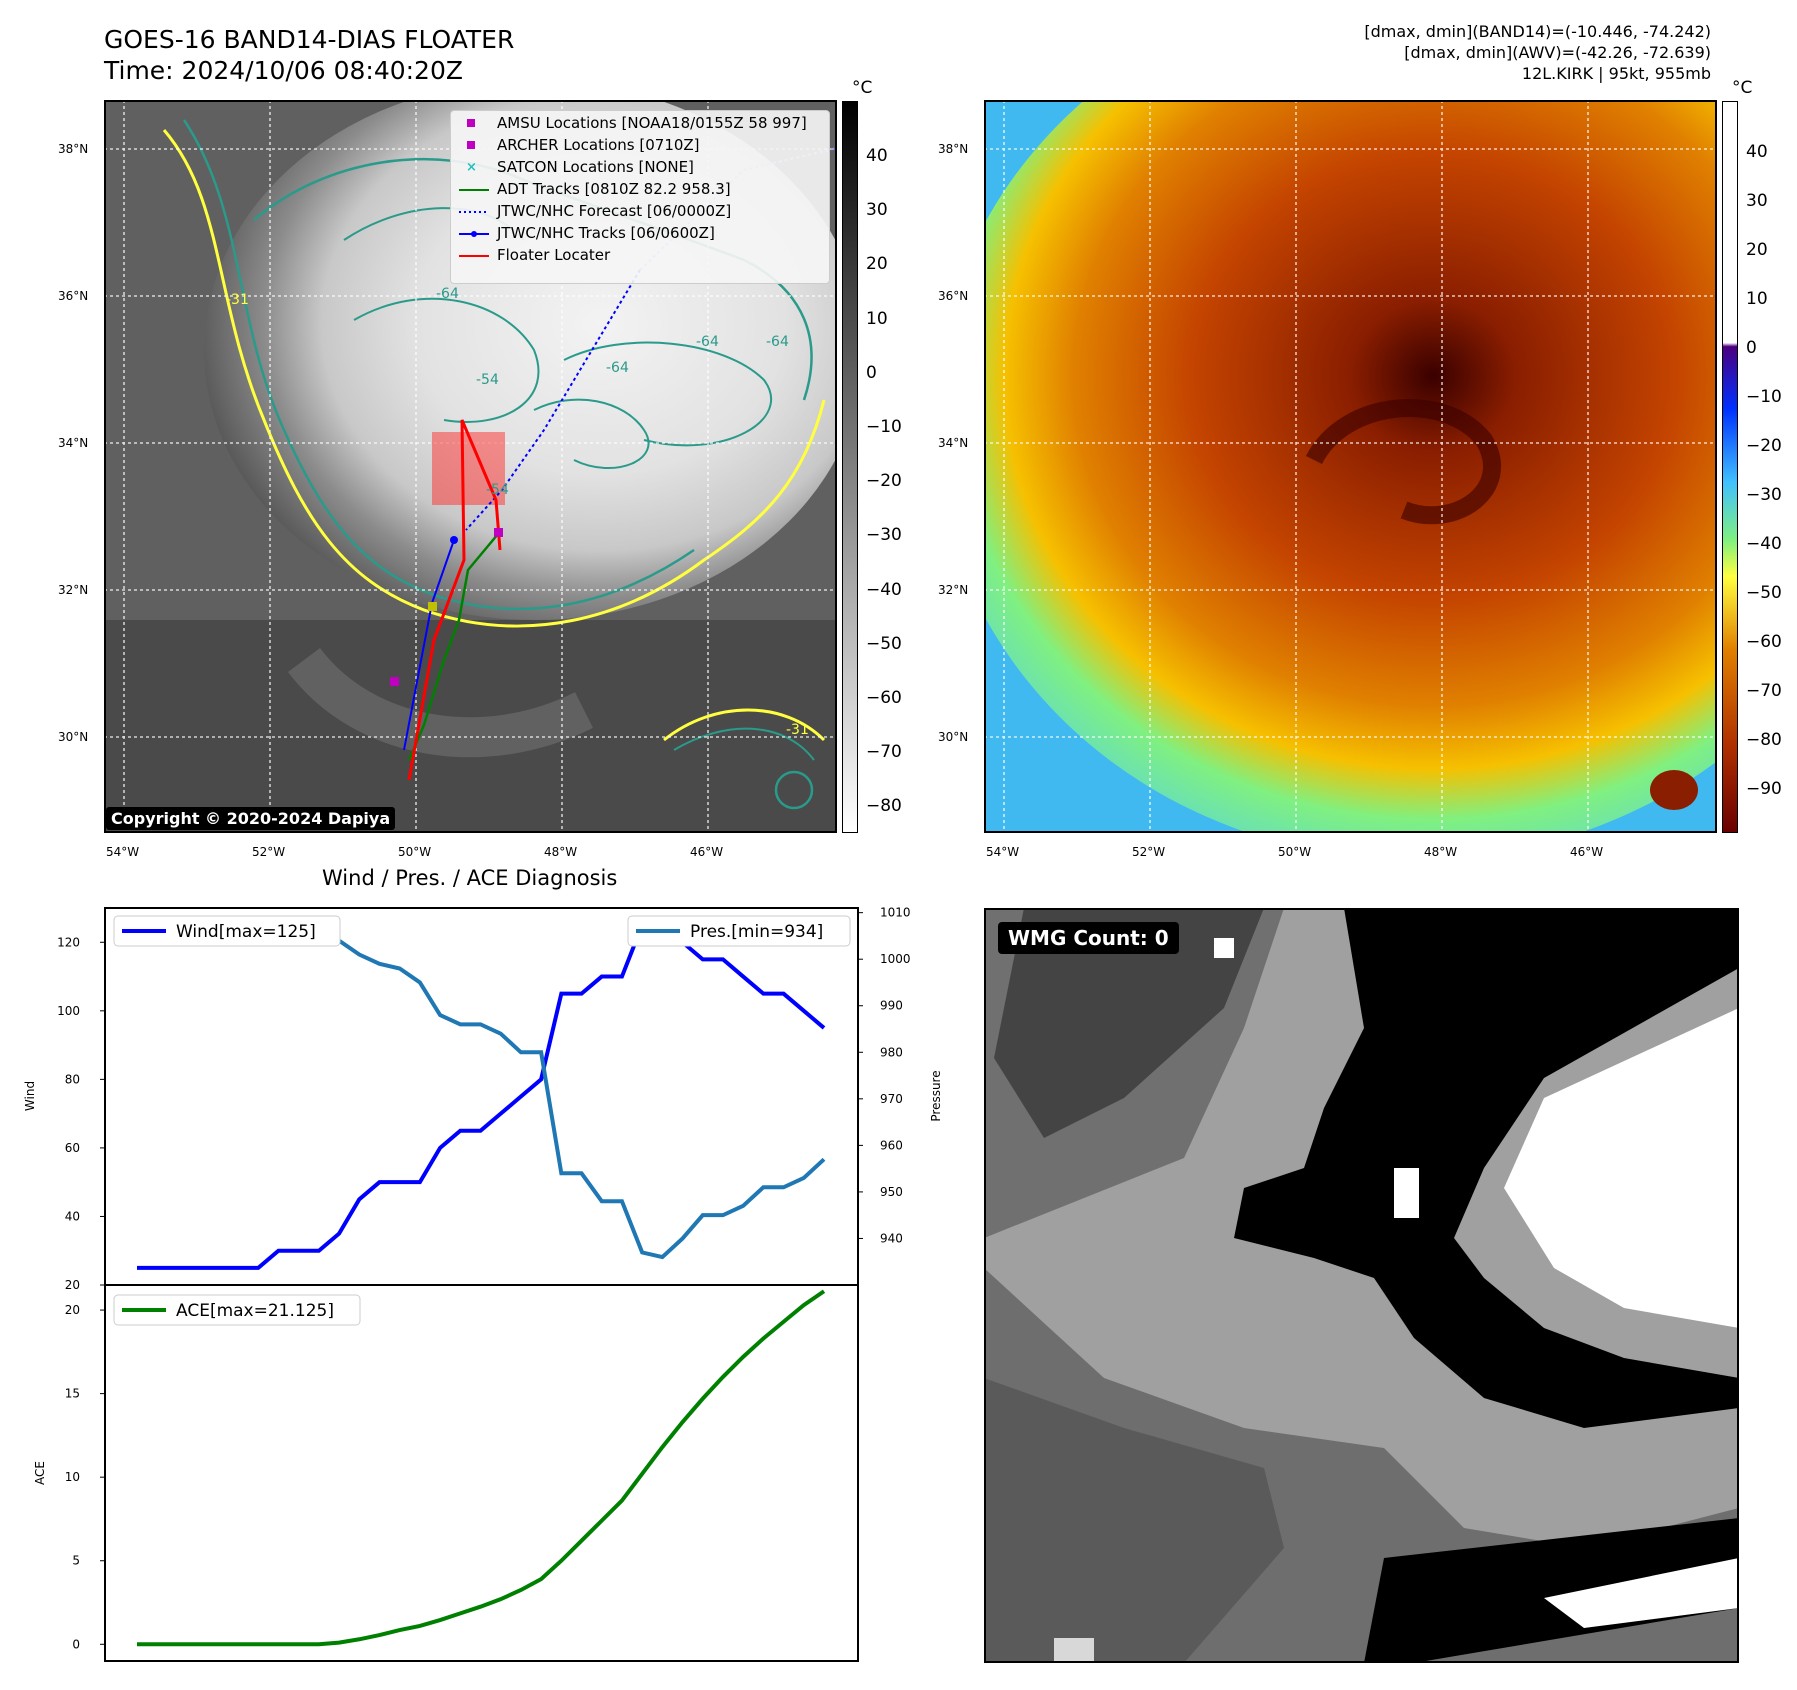  I want to click on y-right-tick-label: 1010, so click(895, 913).